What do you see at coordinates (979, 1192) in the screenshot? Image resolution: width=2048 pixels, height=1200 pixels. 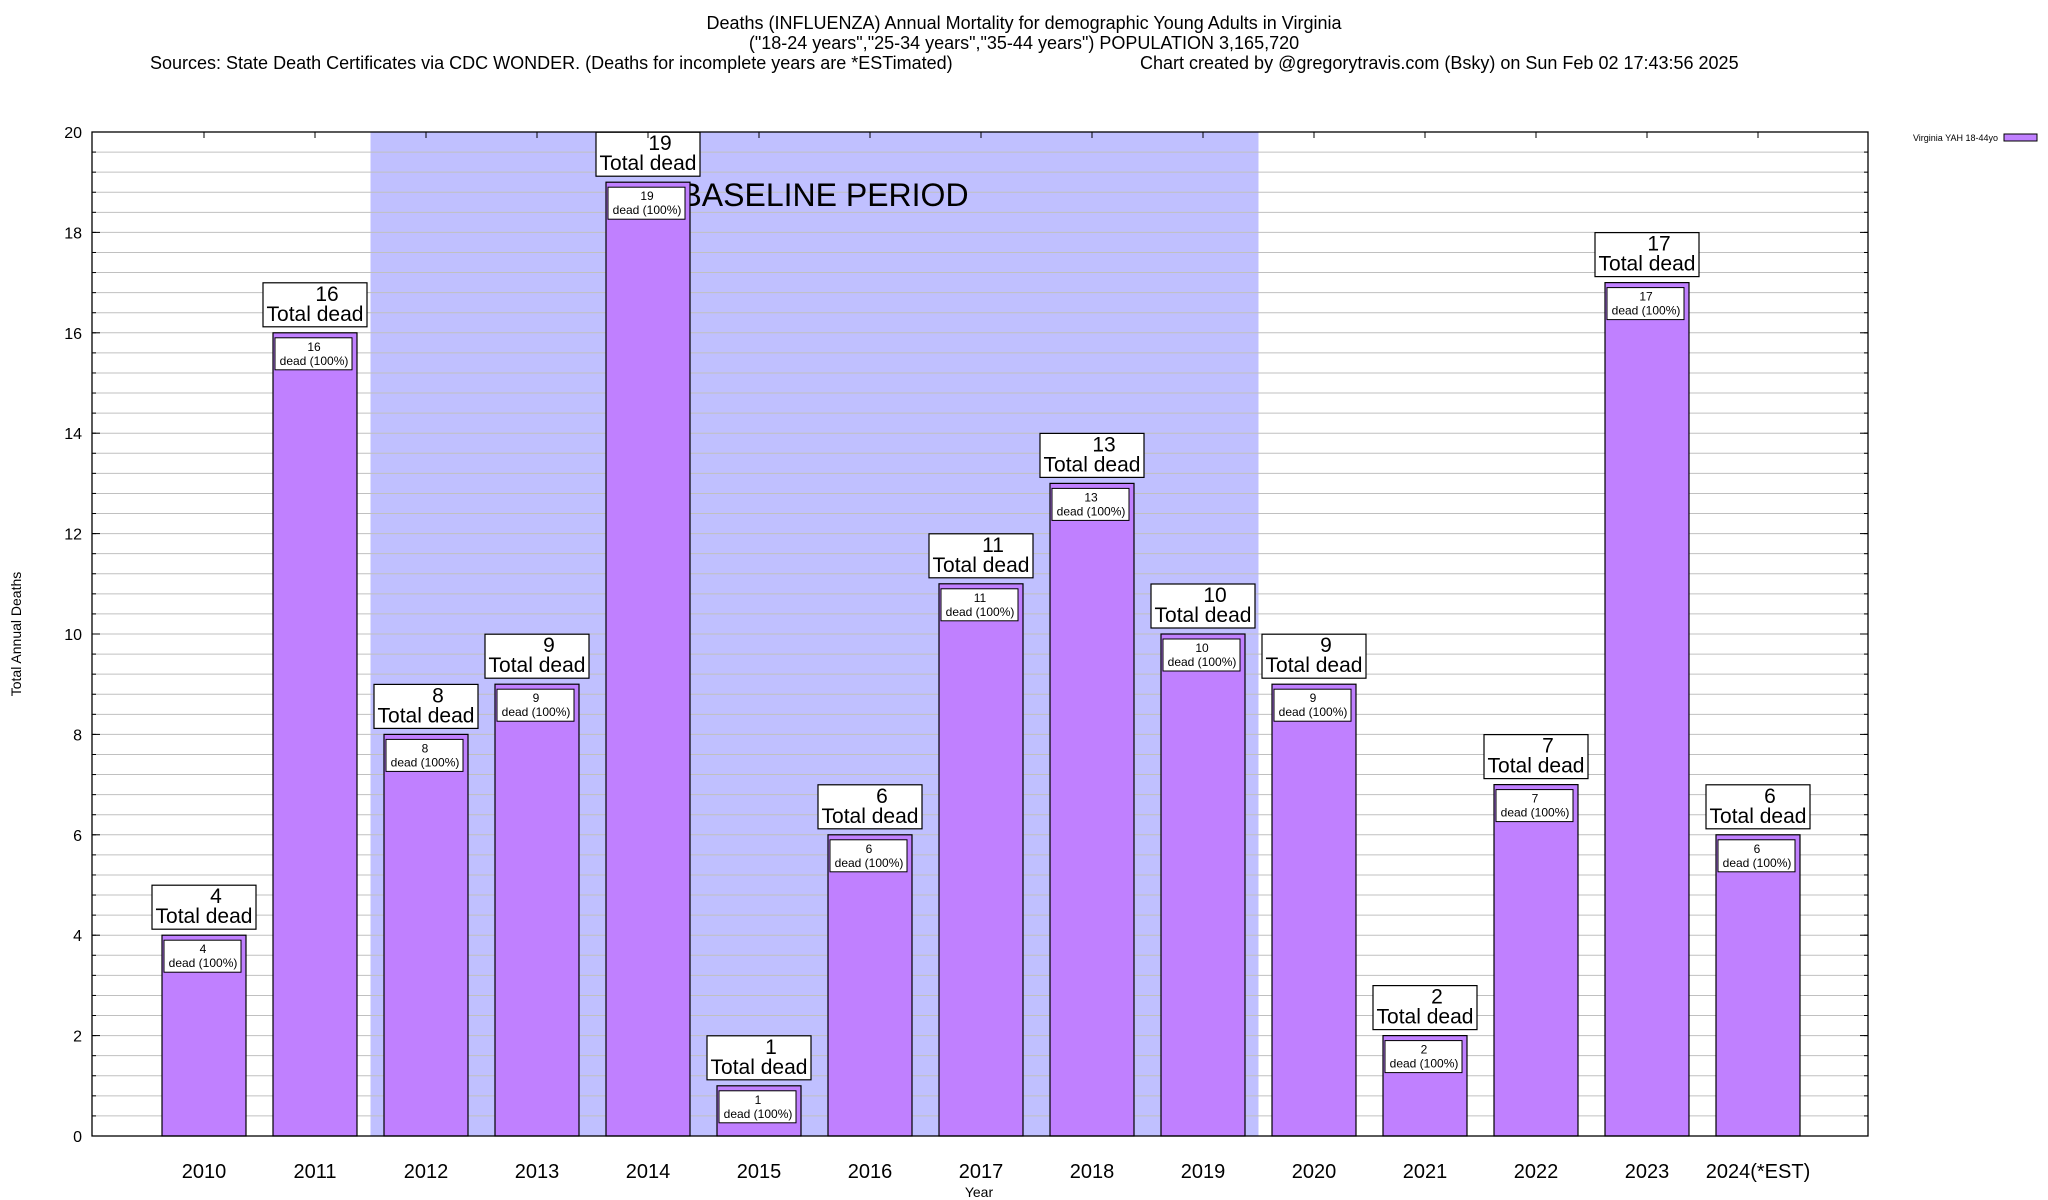 I see `x-axis-title: Year` at bounding box center [979, 1192].